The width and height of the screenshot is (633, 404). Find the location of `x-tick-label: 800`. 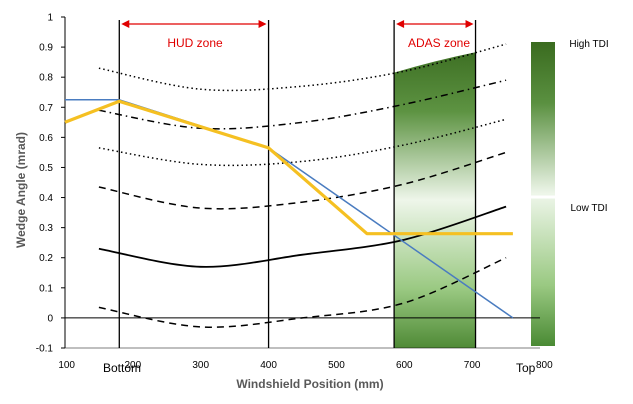

x-tick-label: 800 is located at coordinates (544, 365).